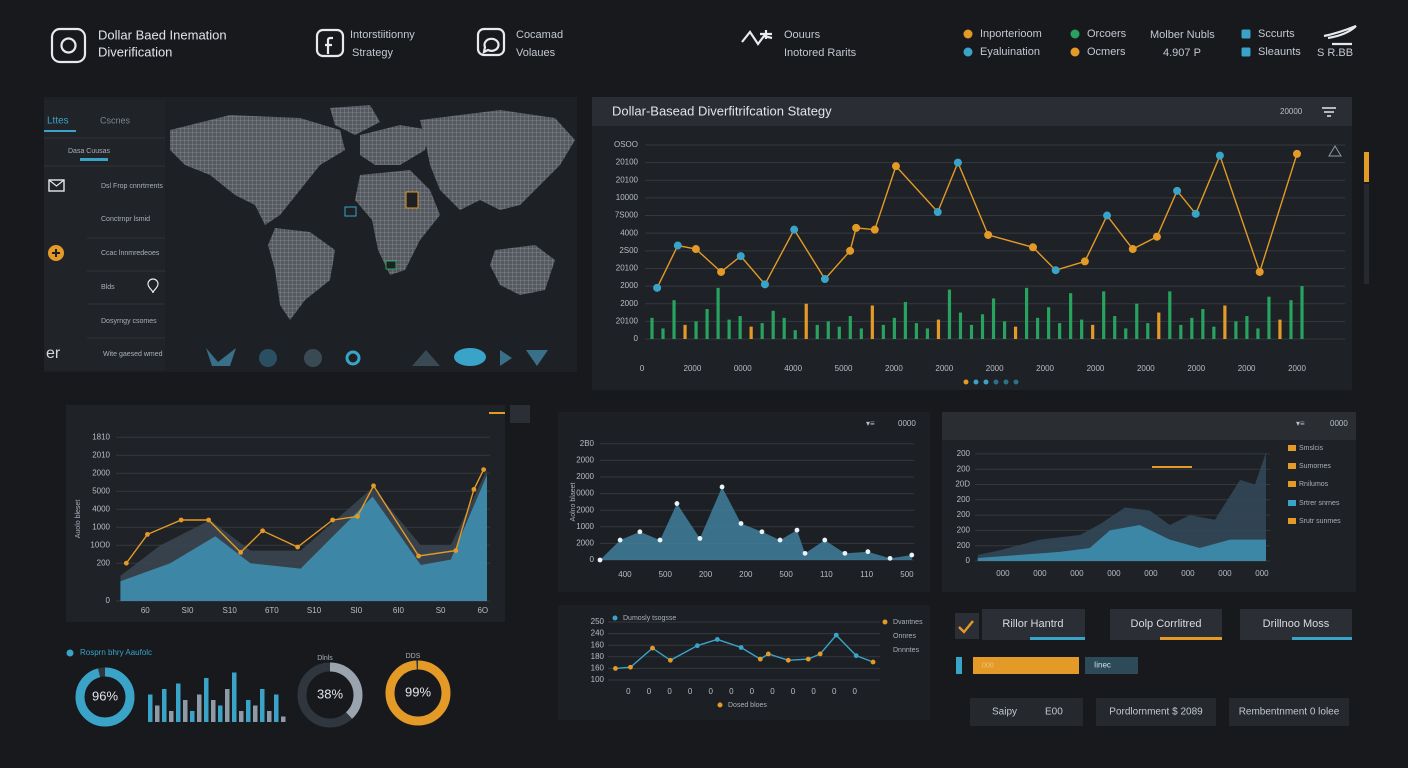 Image resolution: width=1408 pixels, height=768 pixels. What do you see at coordinates (1182, 53) in the screenshot?
I see `stats-value: 4.907 P` at bounding box center [1182, 53].